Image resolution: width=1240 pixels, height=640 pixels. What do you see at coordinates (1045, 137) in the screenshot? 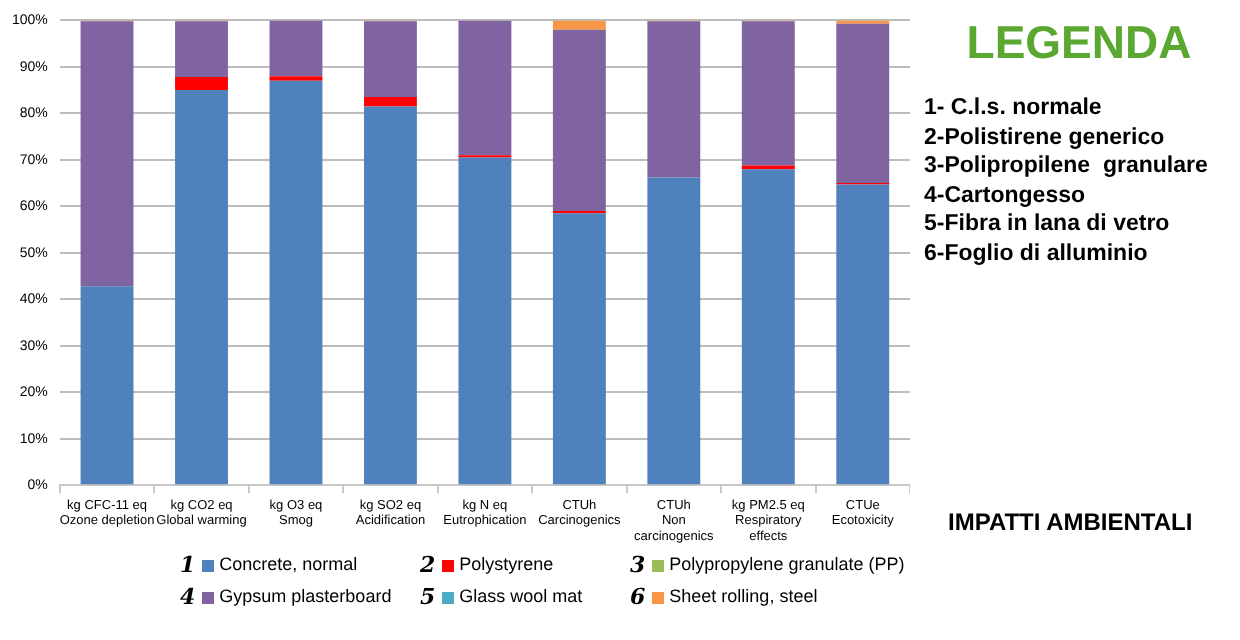
I see `text: 2-Polistirene generico` at bounding box center [1045, 137].